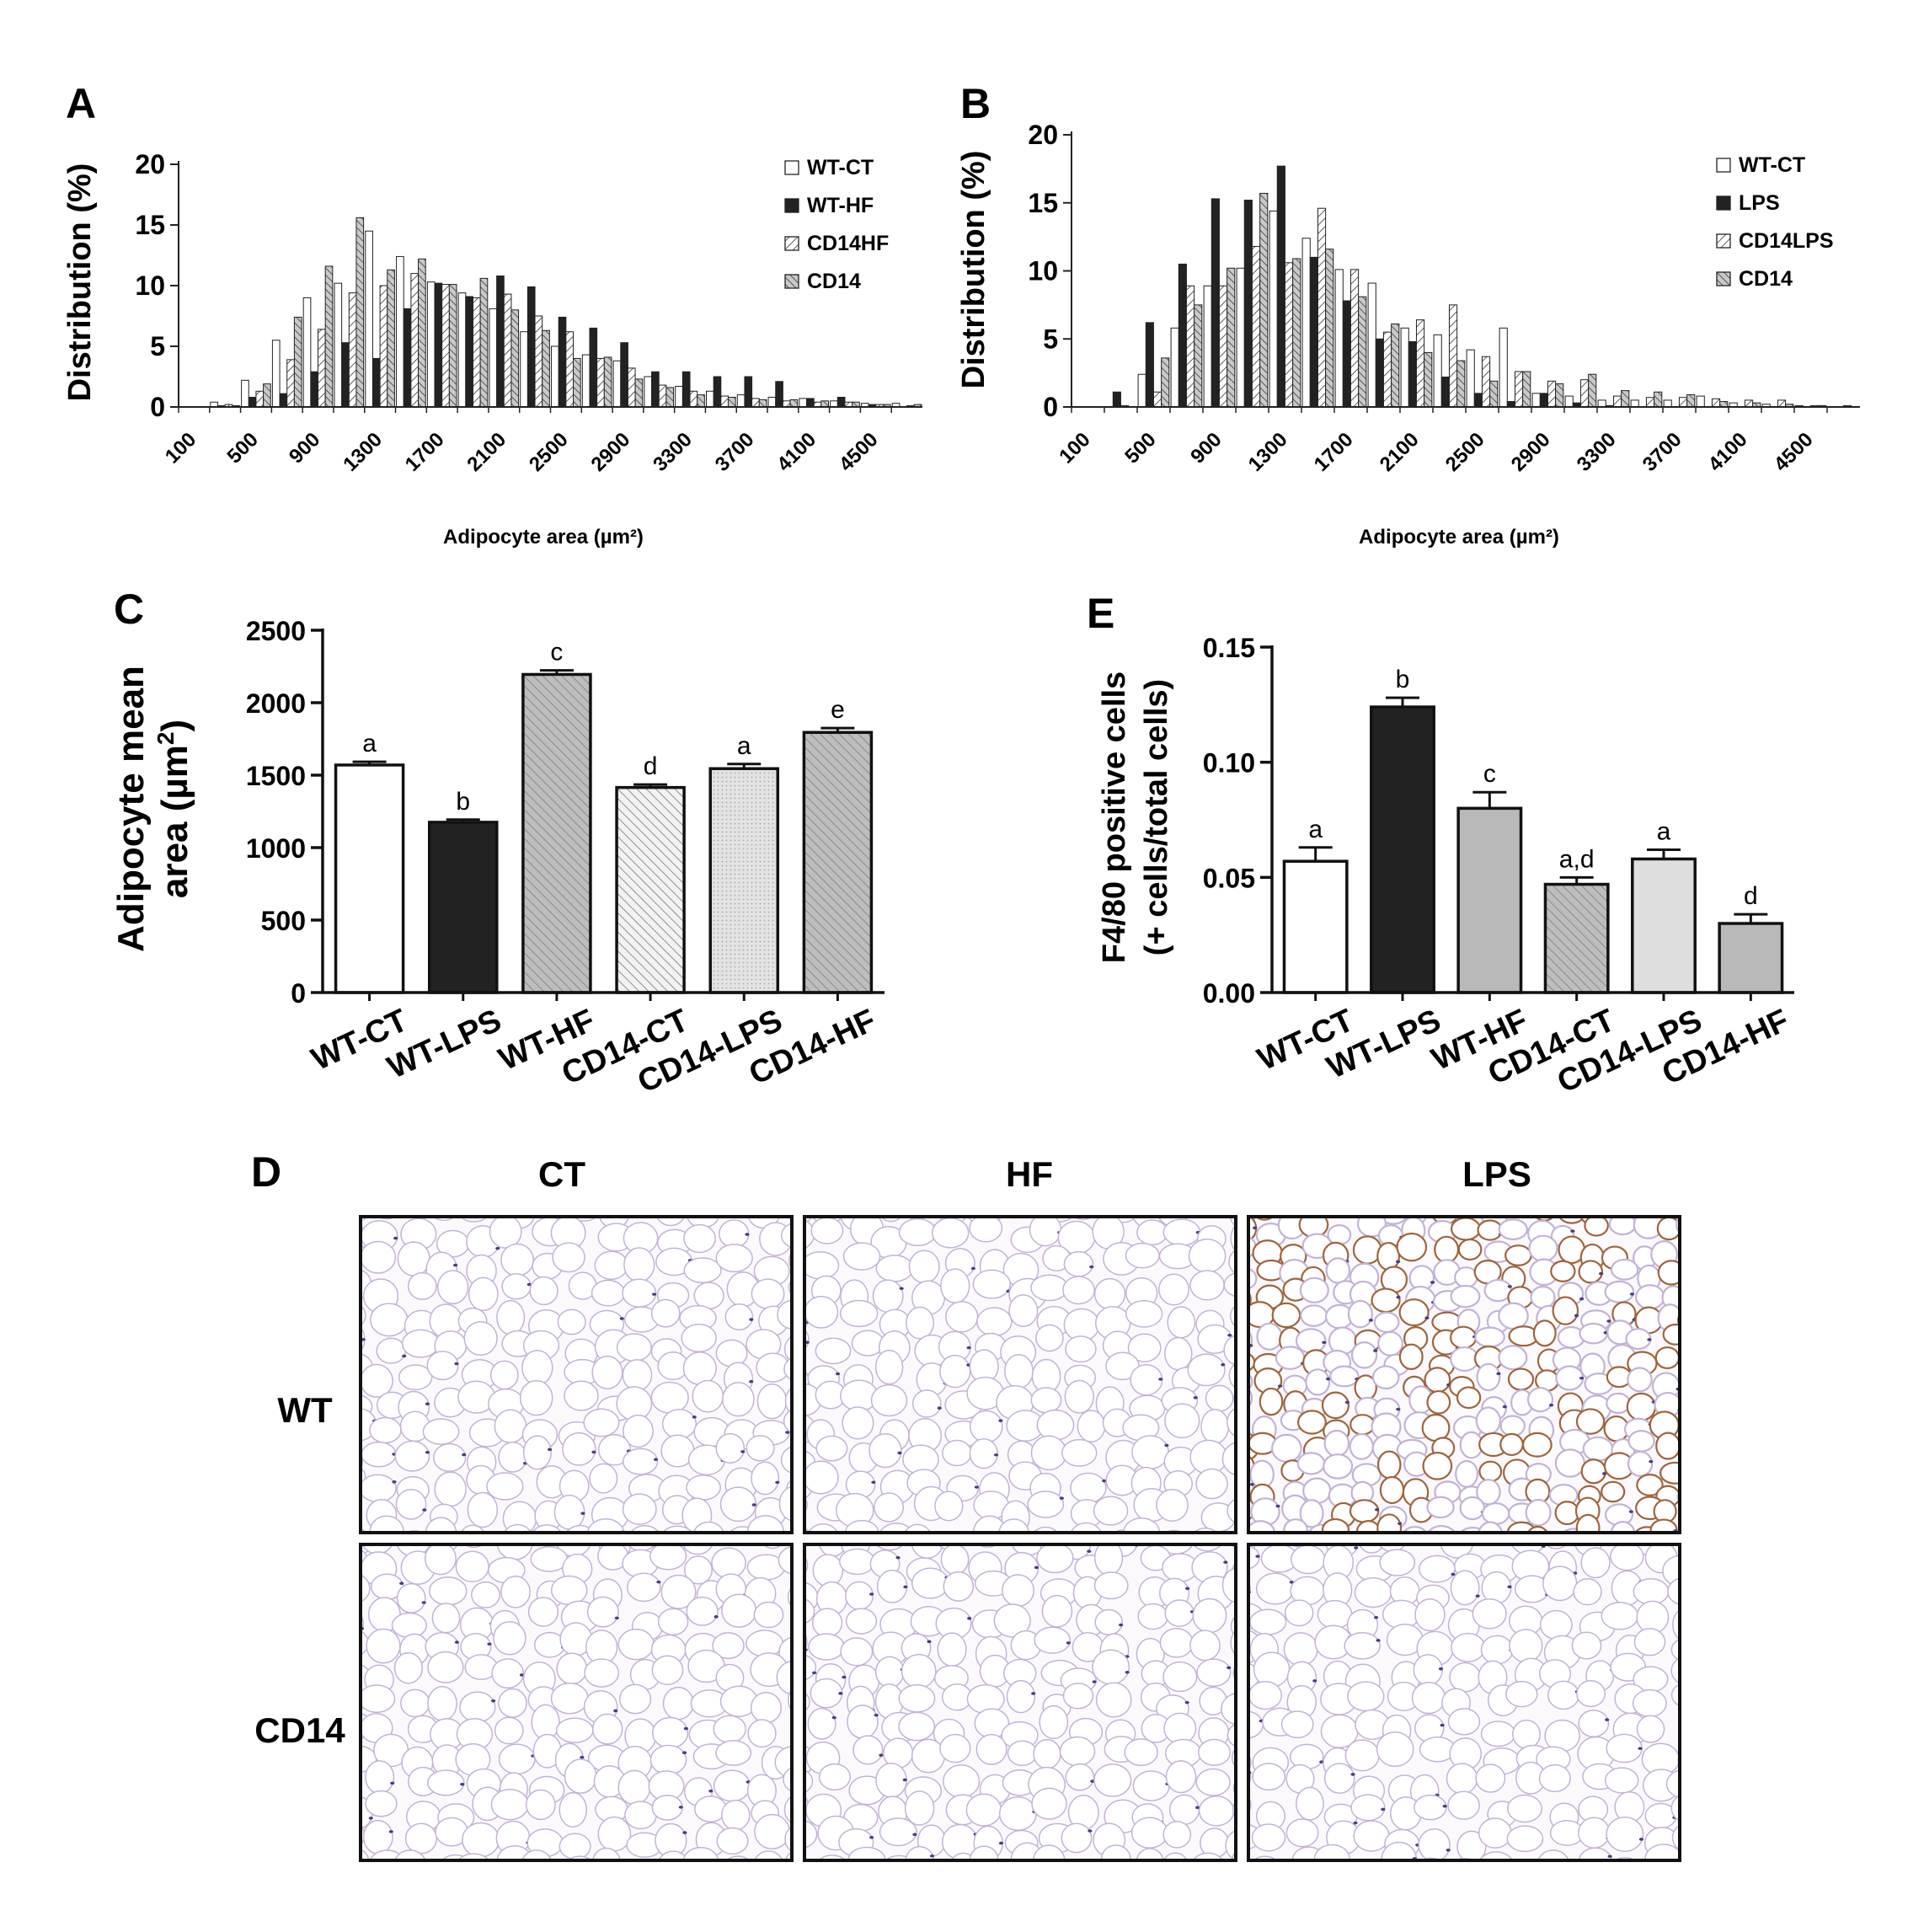 The height and width of the screenshot is (1932, 1924). I want to click on chart-e-sig-2: b, so click(1403, 679).